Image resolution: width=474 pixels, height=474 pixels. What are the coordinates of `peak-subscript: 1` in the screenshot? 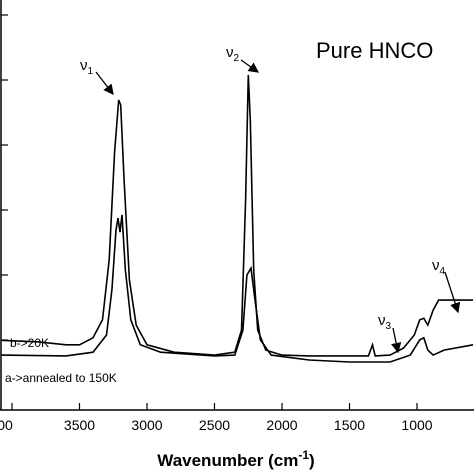 It's located at (91, 71).